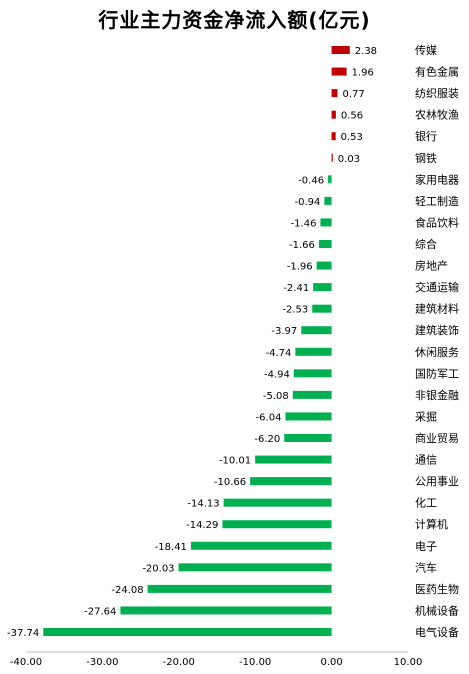 This screenshot has height=674, width=469. Describe the element at coordinates (426, 503) in the screenshot. I see `category-label: 化工` at that location.